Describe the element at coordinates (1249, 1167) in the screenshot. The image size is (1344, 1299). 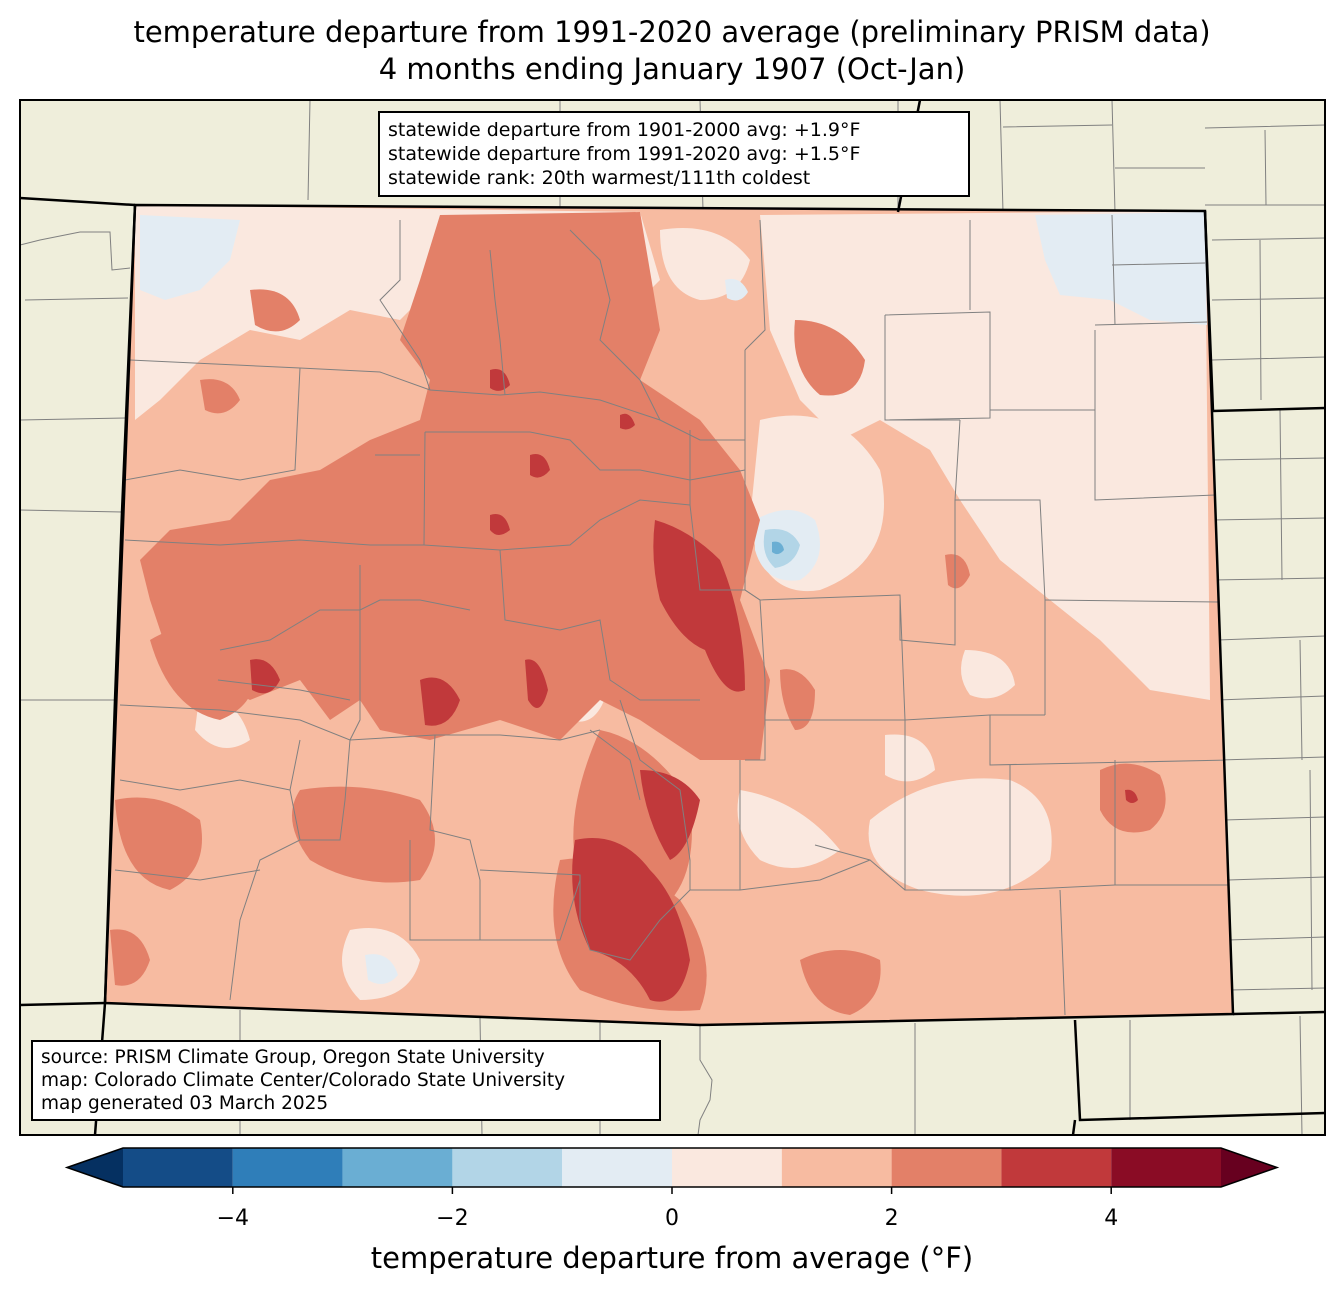
I see `colorbar-over-arrow` at that location.